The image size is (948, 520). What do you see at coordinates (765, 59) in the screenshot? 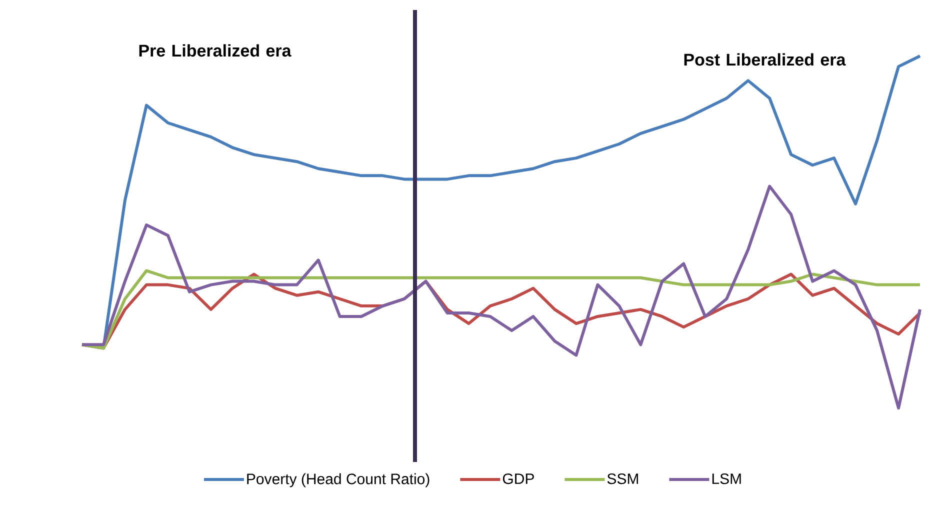
I see `annotation: Post Liberalized era` at bounding box center [765, 59].